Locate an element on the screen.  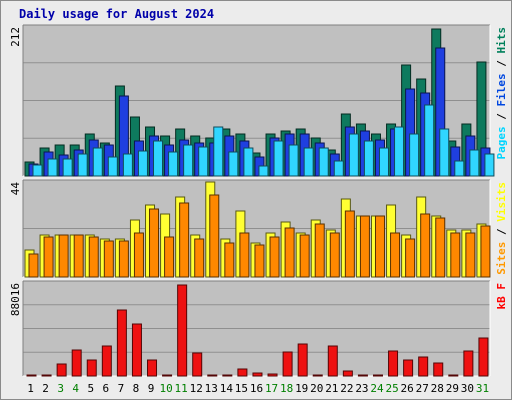
x-tick-label: 2 is located at coordinates (45, 388).